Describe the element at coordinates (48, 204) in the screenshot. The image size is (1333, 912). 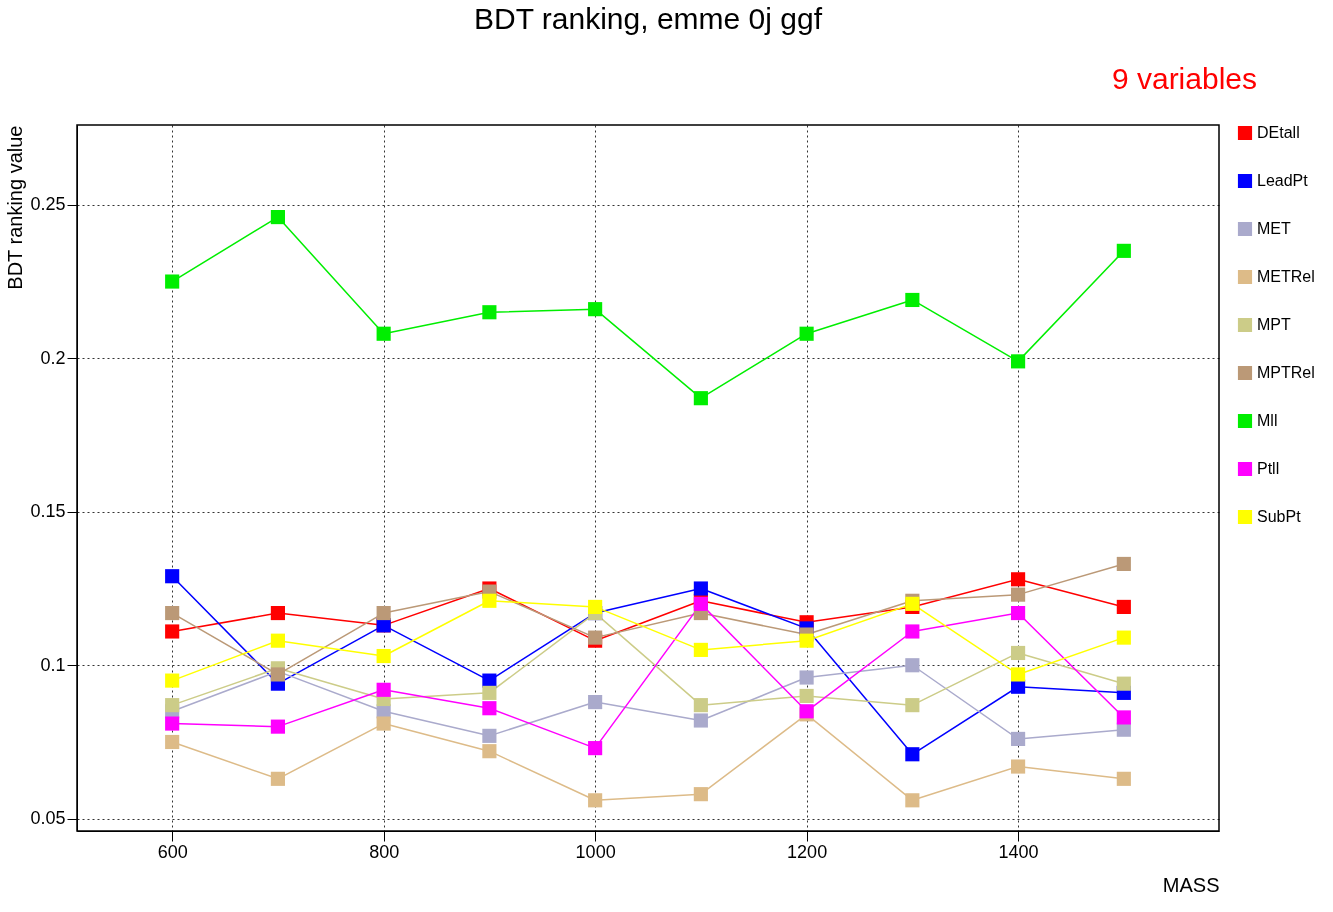
I see `y-tick-label: 0.25` at that location.